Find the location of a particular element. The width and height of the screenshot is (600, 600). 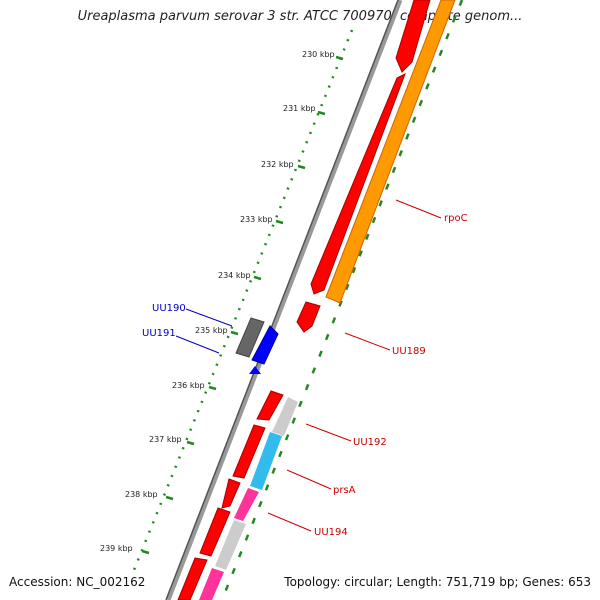

cds-uu191-small is located at coordinates (255, 370).